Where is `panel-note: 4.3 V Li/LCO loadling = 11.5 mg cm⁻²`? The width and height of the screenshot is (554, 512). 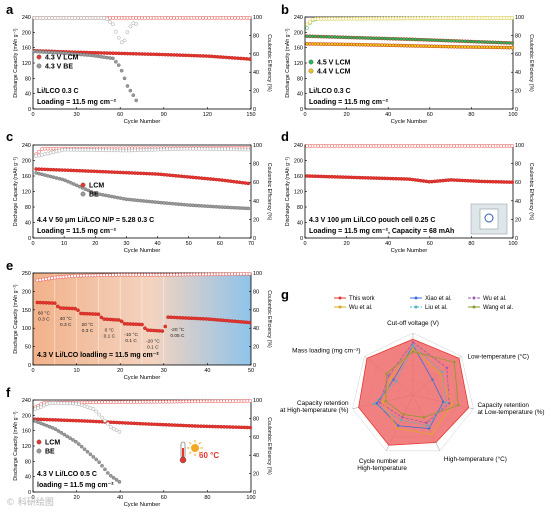 panel-note: 4.3 V Li/LCO loadling = 11.5 mg cm⁻² is located at coordinates (98, 355).